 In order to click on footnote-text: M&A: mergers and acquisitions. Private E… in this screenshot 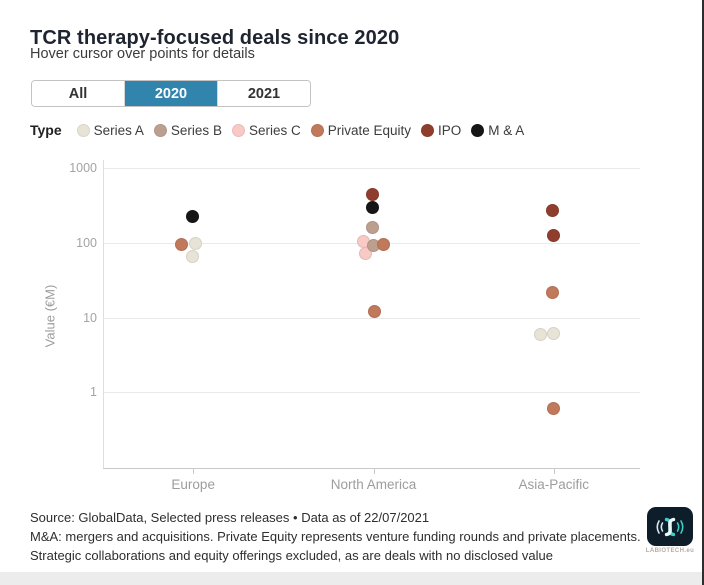, I will do `click(335, 546)`.